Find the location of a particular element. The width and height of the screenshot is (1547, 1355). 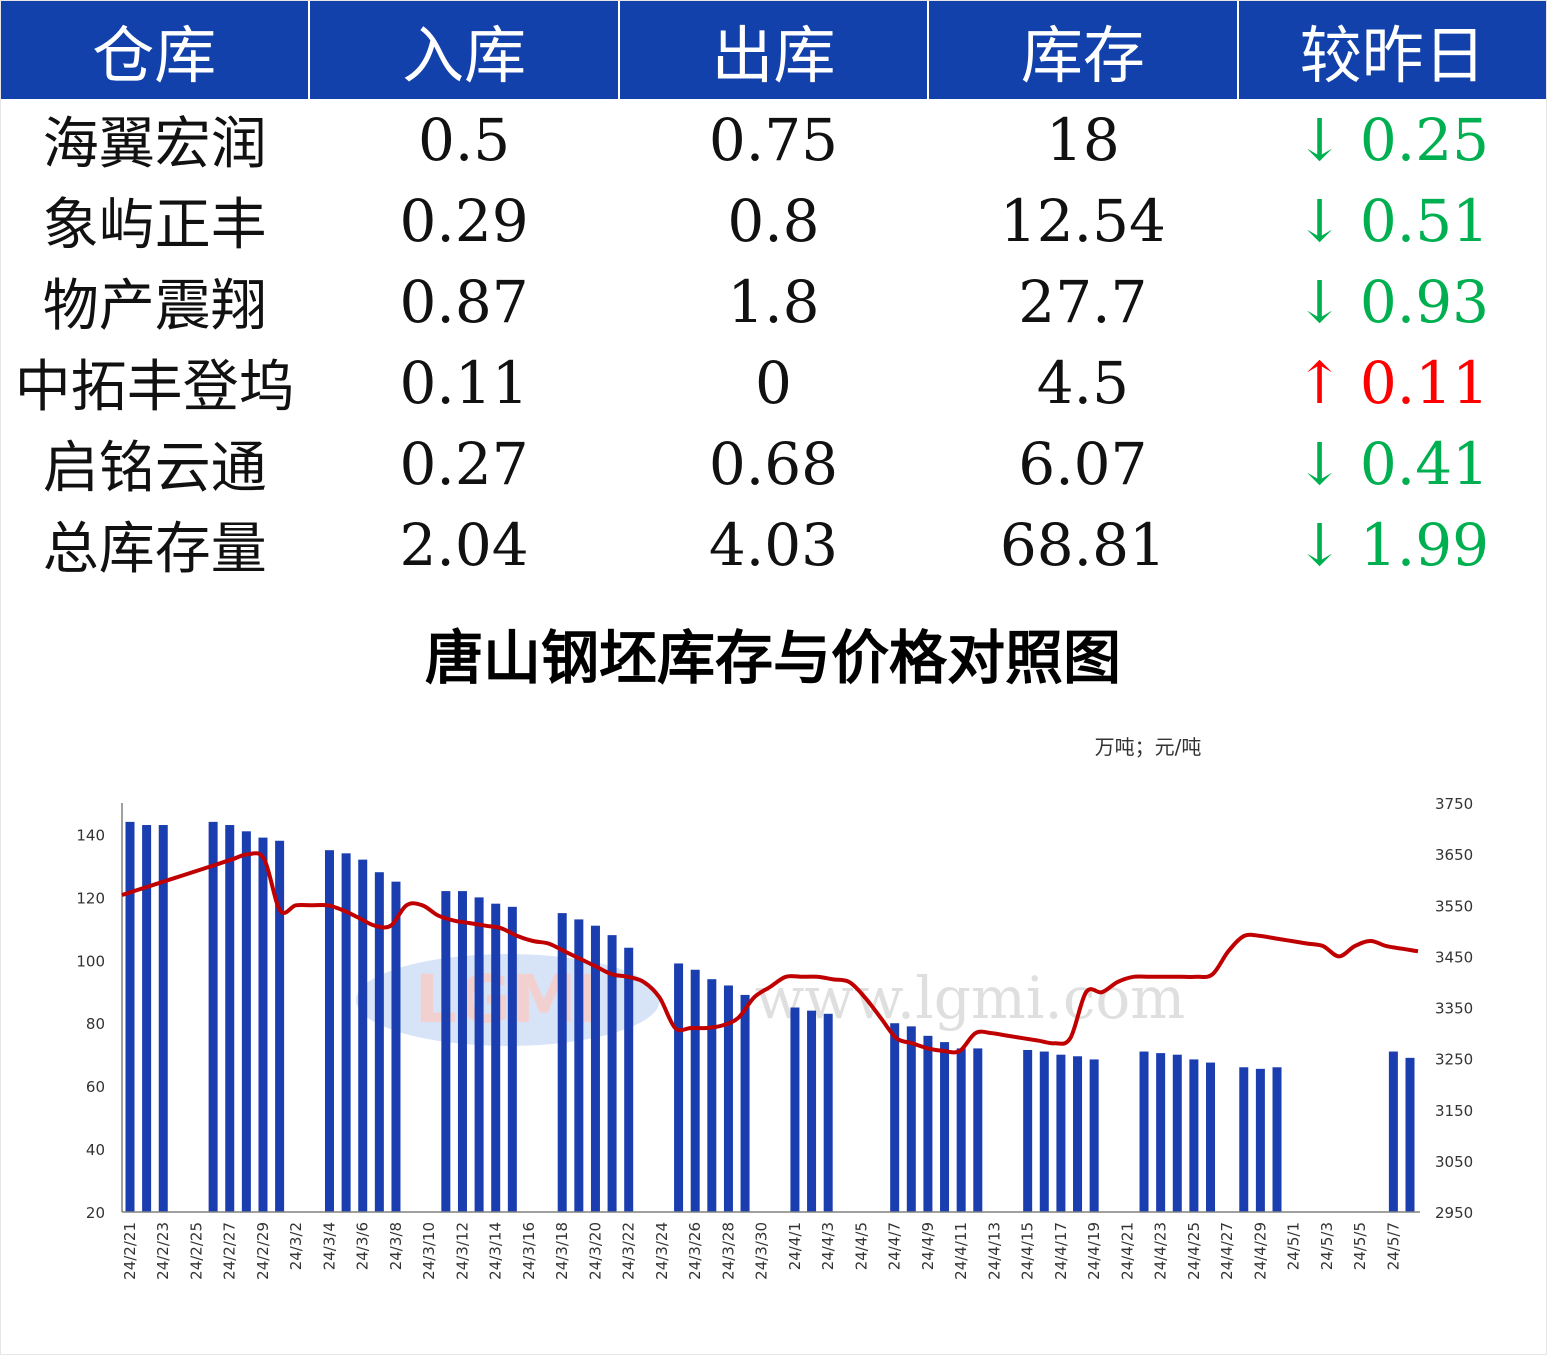

header-in: 入库 is located at coordinates (464, 49).